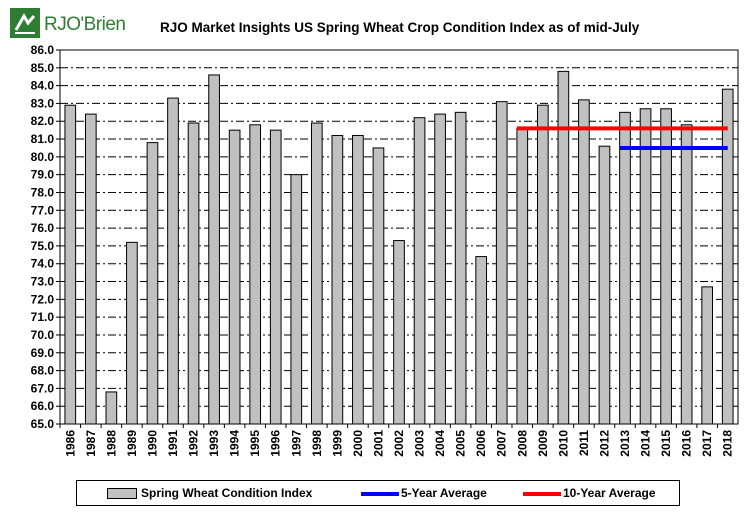  I want to click on y-tick-label: 72.0, so click(43, 299).